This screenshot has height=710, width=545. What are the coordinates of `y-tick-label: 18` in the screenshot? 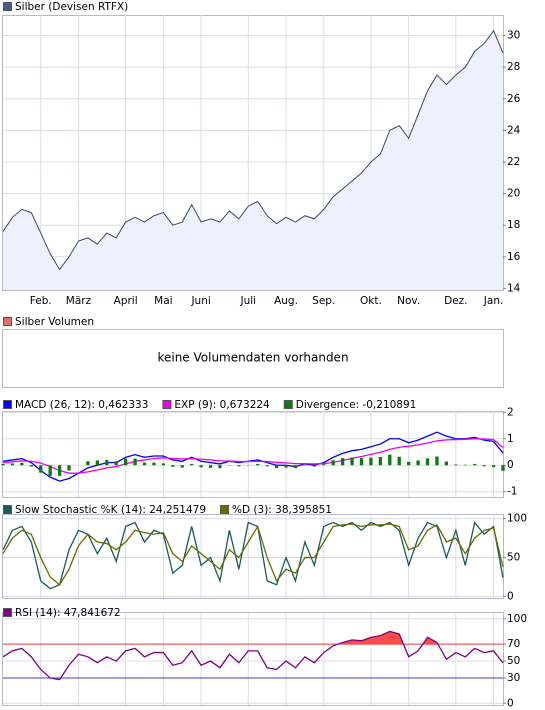 It's located at (513, 225).